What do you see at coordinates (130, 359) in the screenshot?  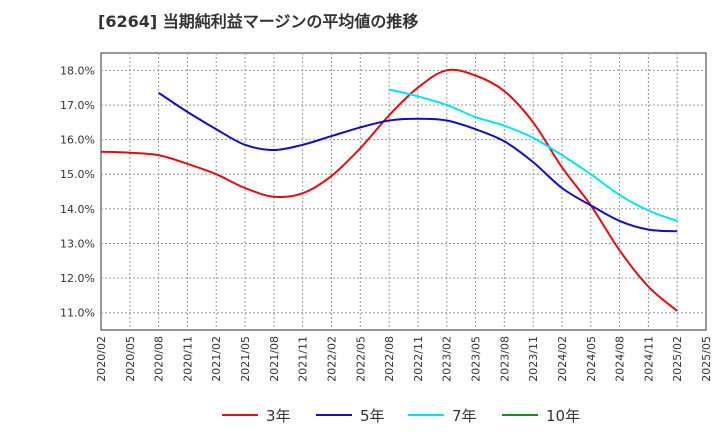 I see `x-tick-label: 2020/05` at bounding box center [130, 359].